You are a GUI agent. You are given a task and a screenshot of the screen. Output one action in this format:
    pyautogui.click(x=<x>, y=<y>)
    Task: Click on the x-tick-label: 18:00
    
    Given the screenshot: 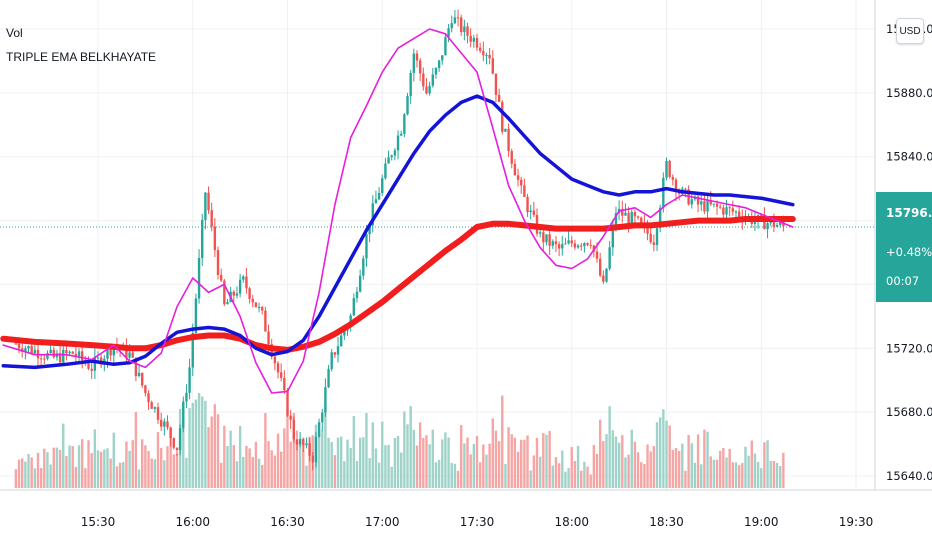 What is the action you would take?
    pyautogui.click(x=571, y=522)
    